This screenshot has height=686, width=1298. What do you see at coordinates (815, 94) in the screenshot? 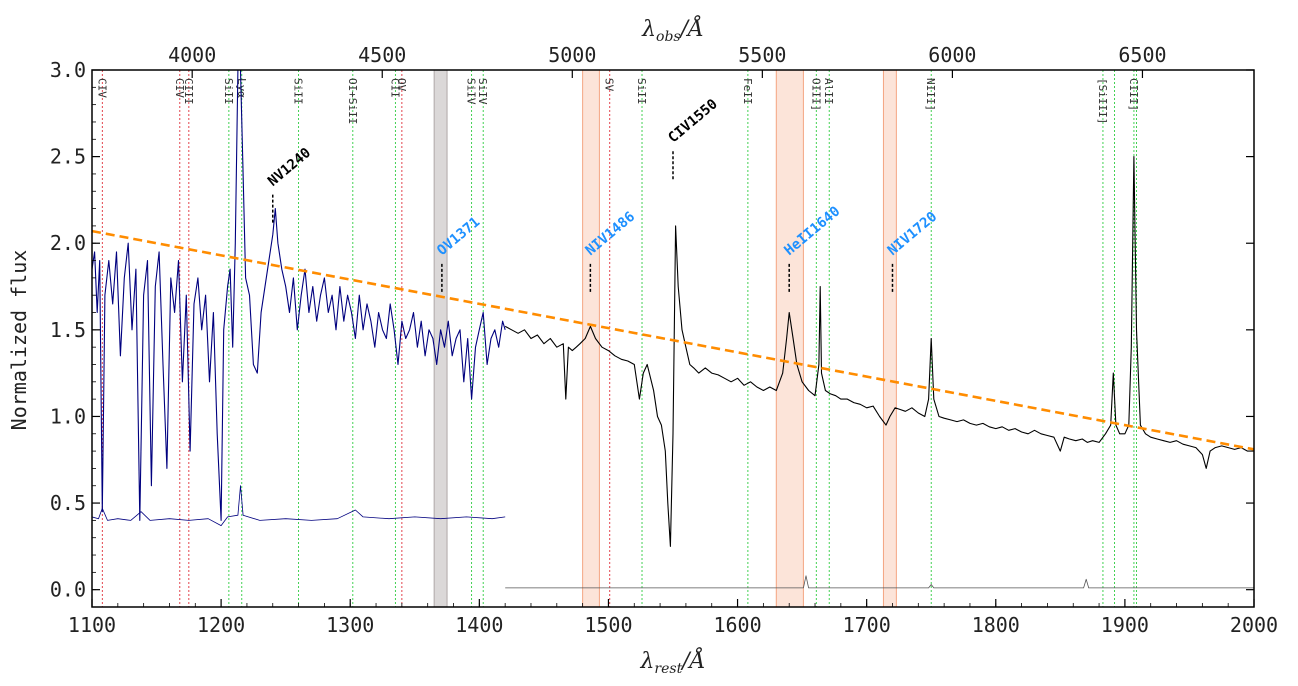
I see `line-marker-label: OIII]` at bounding box center [815, 94].